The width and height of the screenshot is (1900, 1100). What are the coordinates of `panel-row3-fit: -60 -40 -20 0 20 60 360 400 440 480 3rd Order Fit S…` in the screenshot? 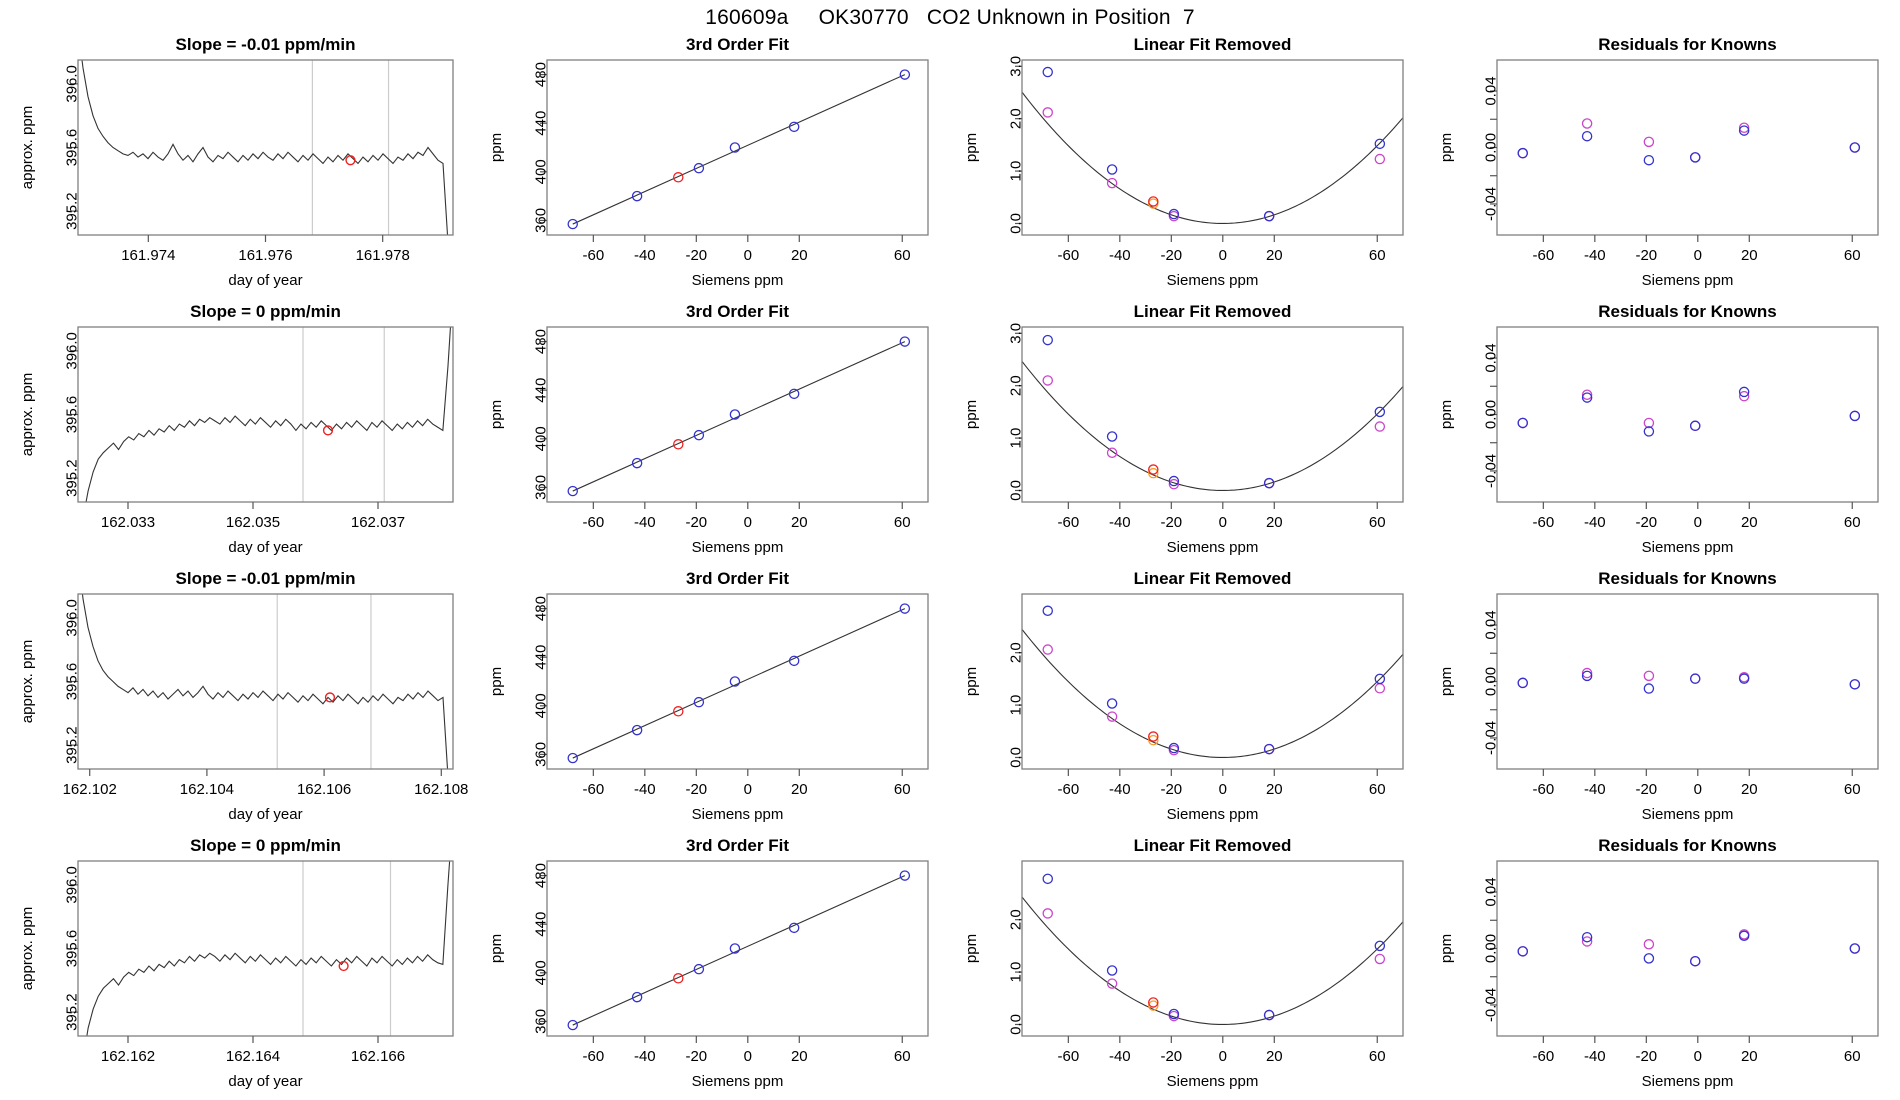 It's located at (712, 697).